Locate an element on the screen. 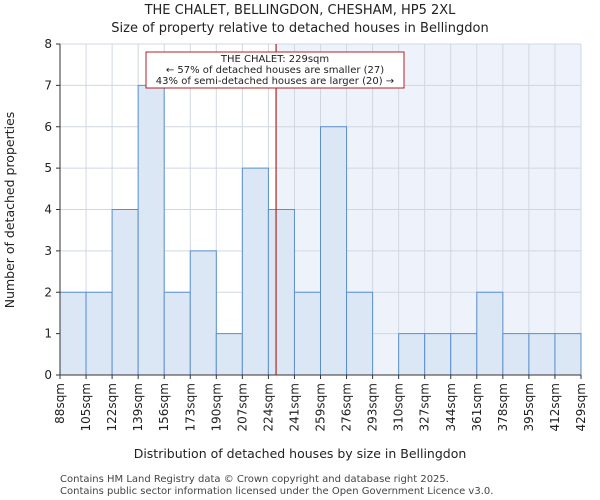 This screenshot has height=500, width=600. x-tick-label: 156sqm is located at coordinates (164, 407).